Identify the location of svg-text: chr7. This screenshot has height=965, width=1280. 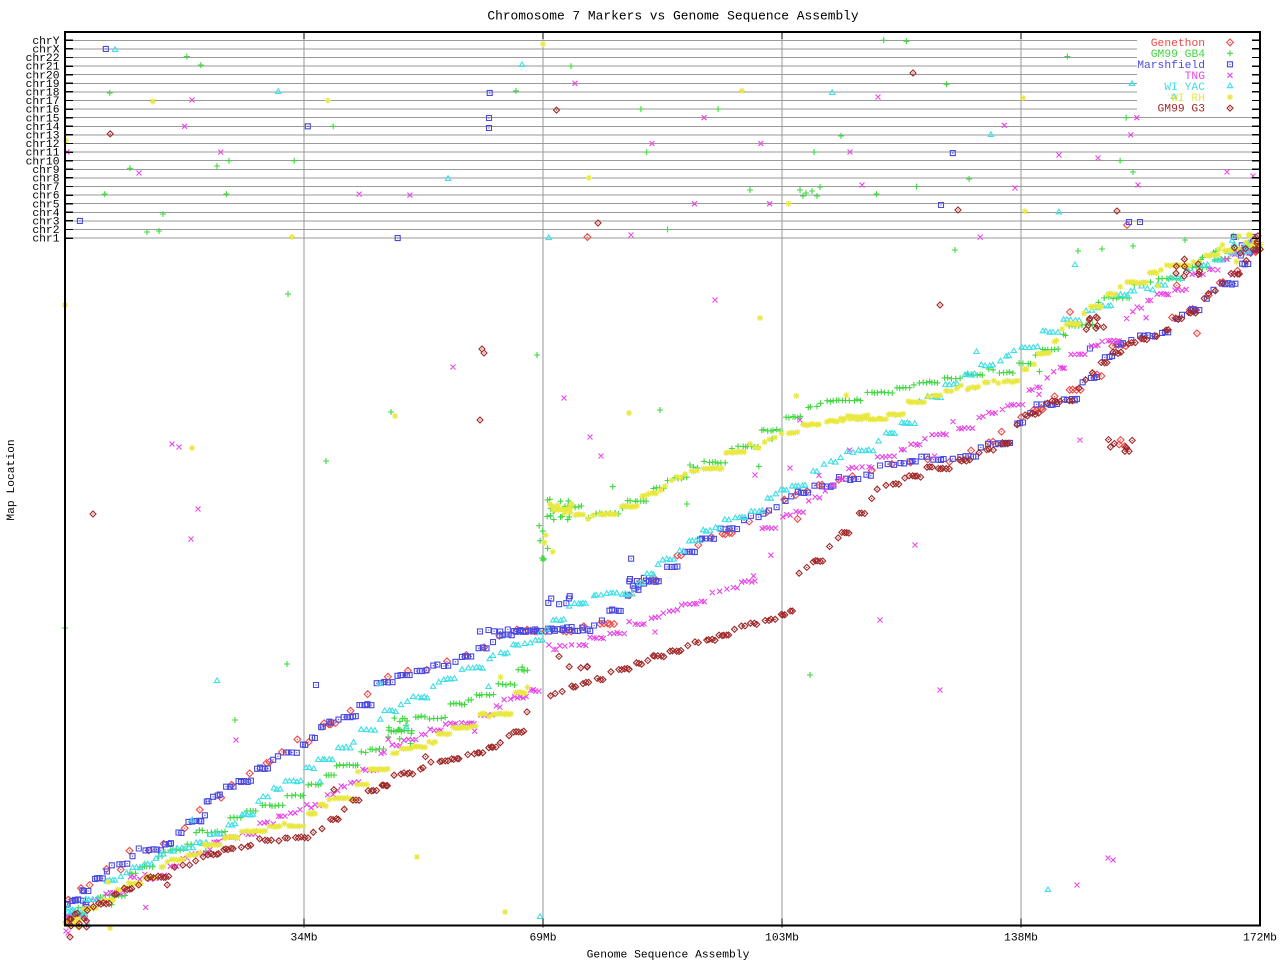
(45, 188).